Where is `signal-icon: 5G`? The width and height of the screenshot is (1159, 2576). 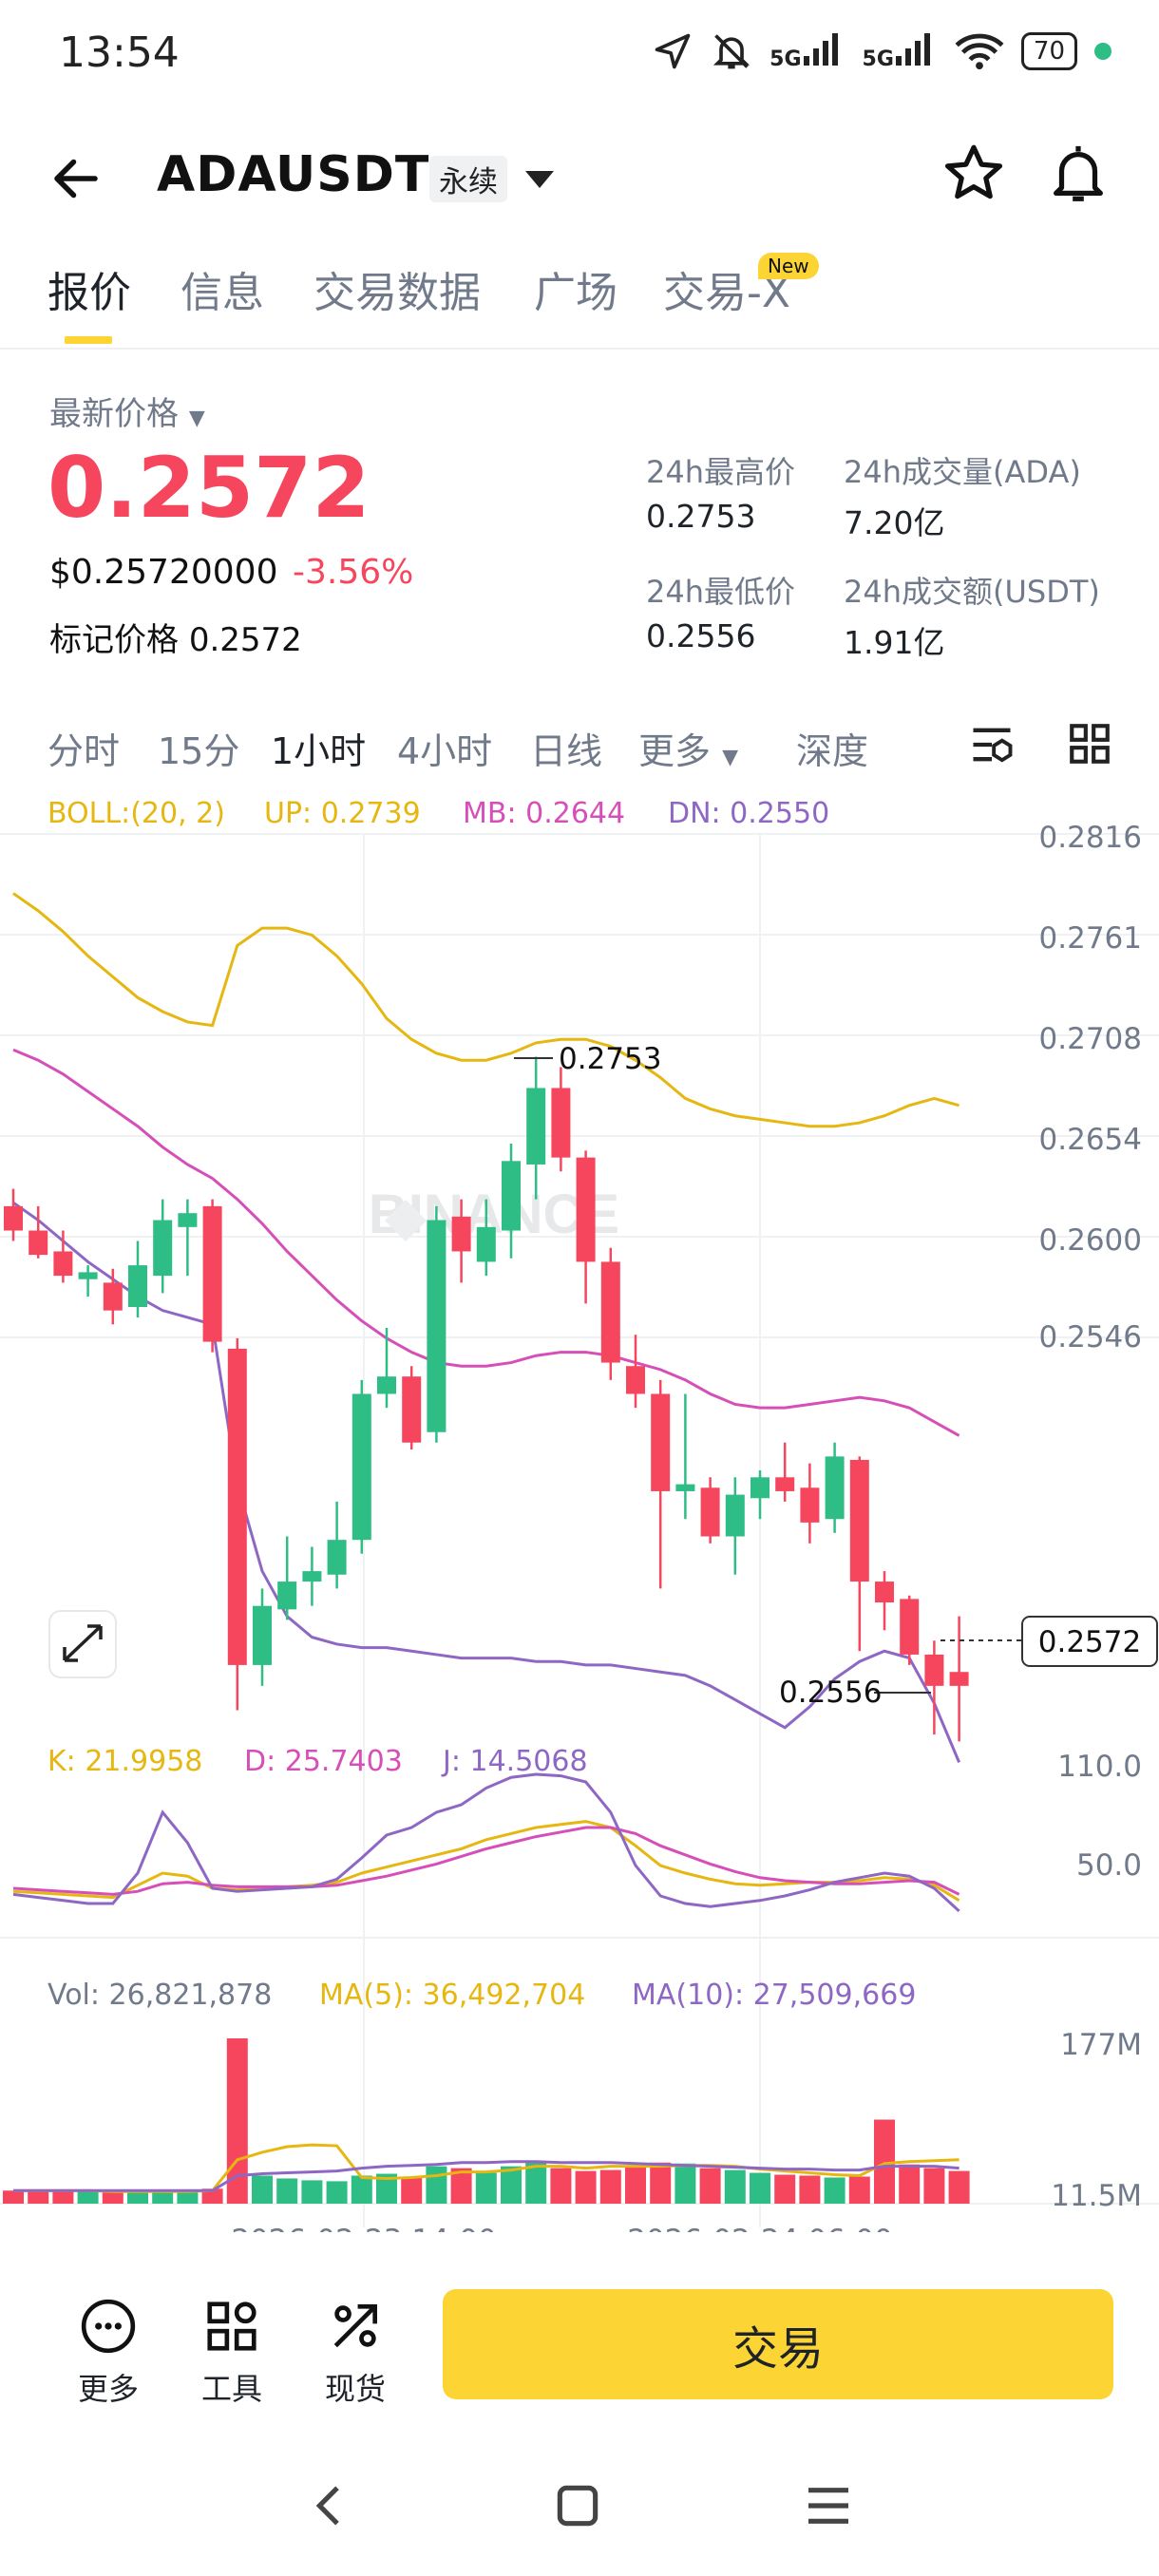
signal-icon: 5G is located at coordinates (807, 51).